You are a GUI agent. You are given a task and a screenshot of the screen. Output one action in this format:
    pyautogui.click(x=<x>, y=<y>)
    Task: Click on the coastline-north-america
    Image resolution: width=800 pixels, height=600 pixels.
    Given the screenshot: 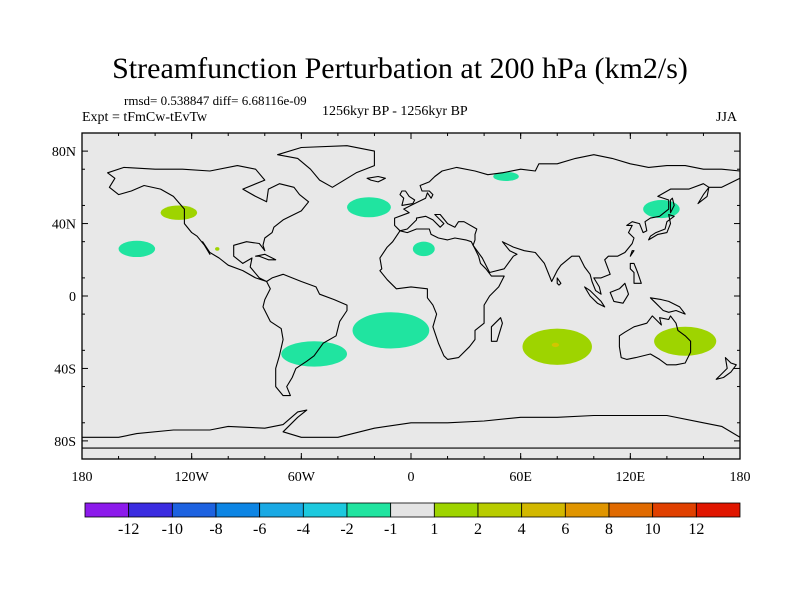 What is the action you would take?
    pyautogui.click(x=208, y=224)
    